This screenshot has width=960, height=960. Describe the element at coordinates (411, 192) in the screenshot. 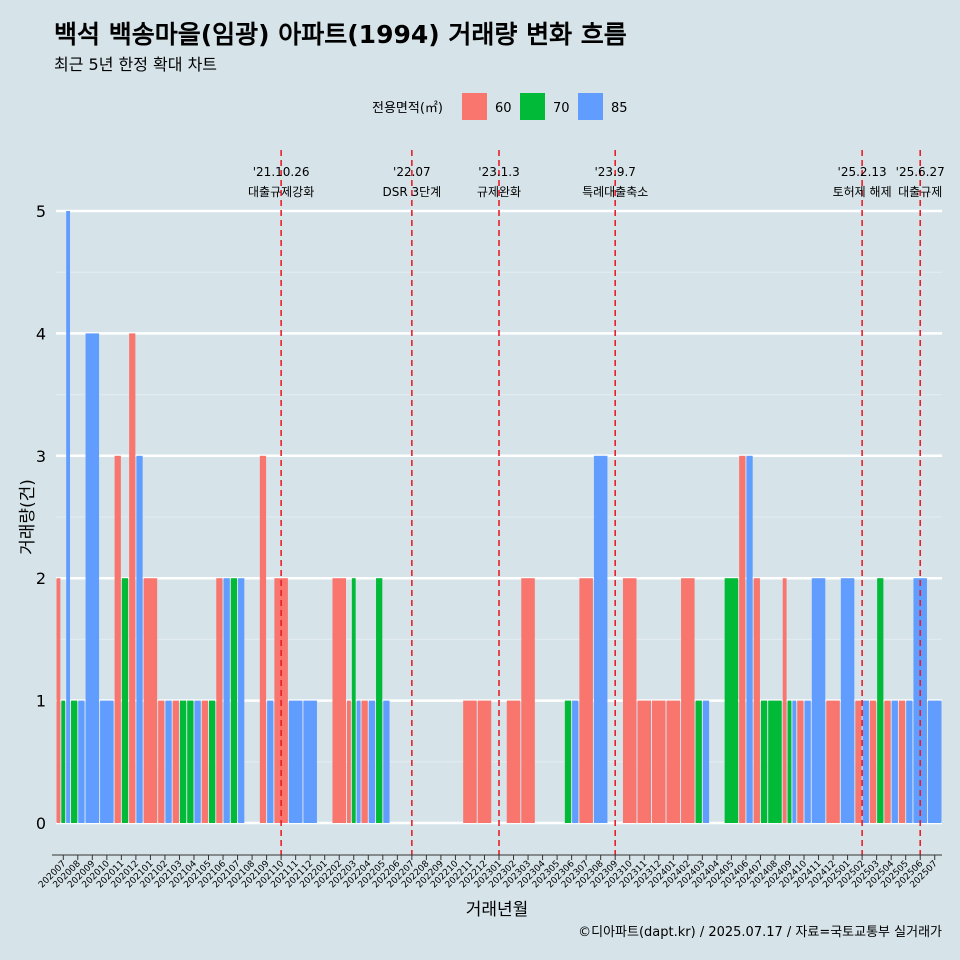

I see `event-label-202207: DSR 3단계` at that location.